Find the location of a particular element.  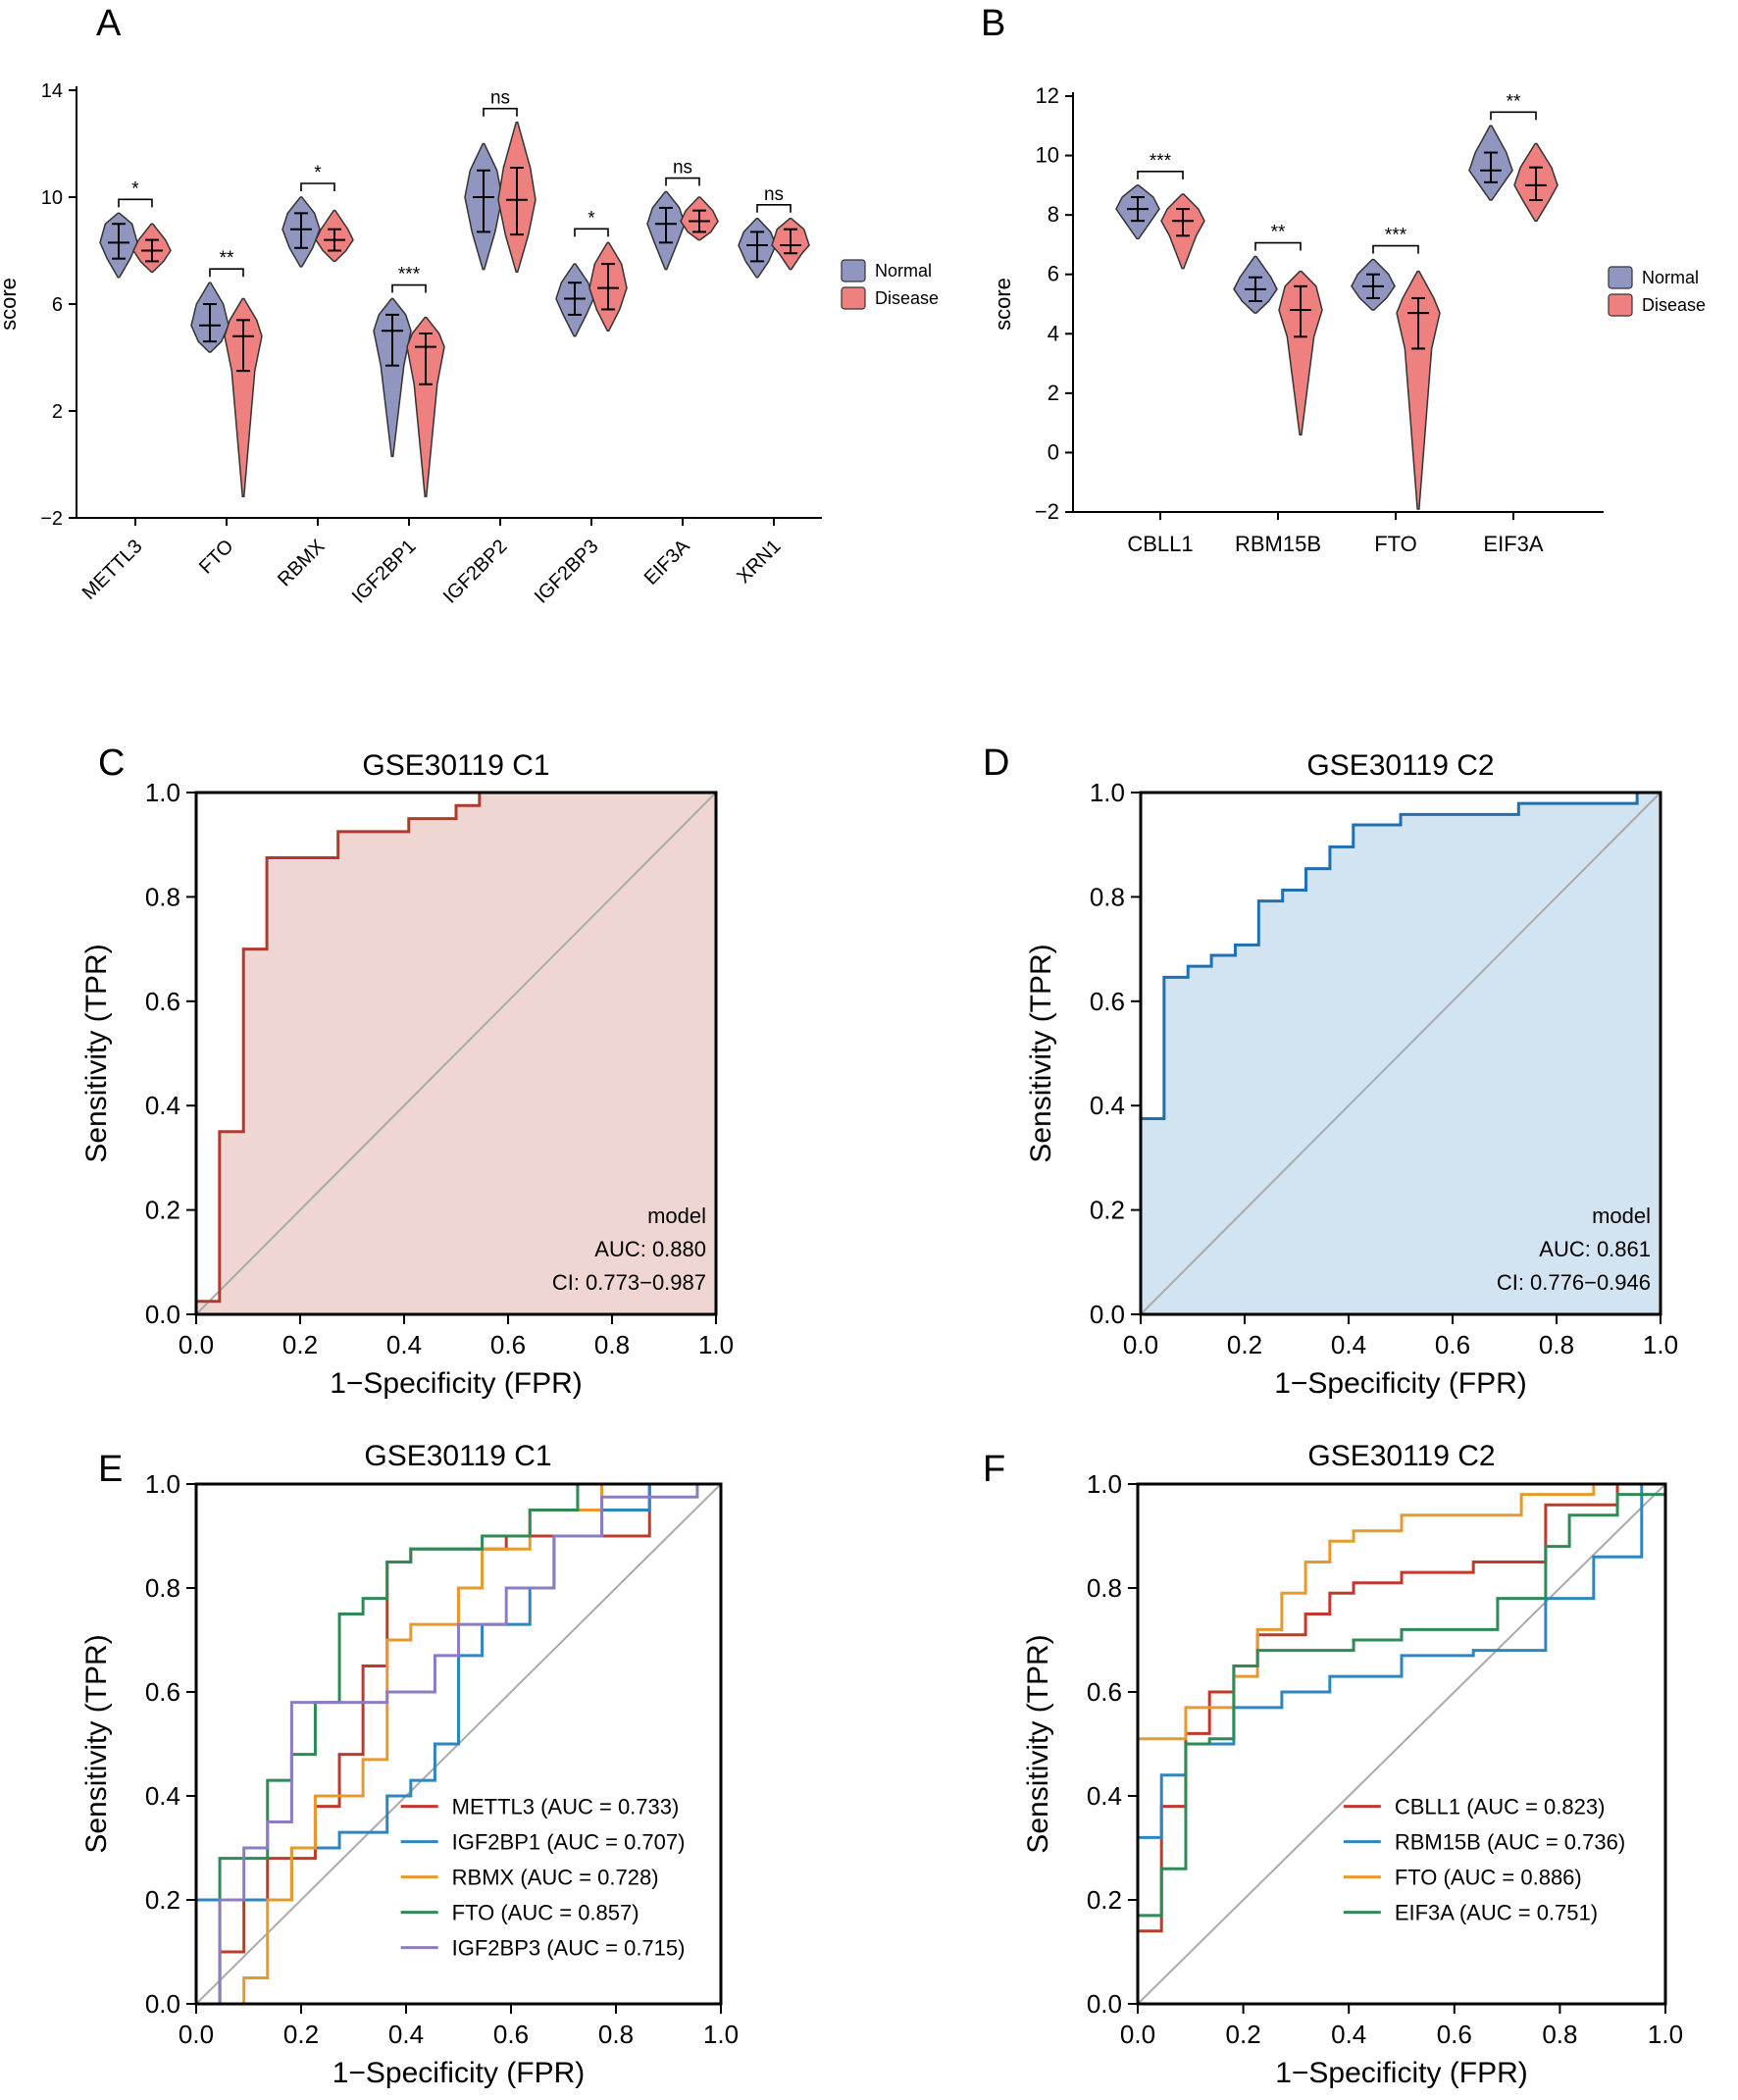

legend-label-fto: FTO (AUC = 0.886) is located at coordinates (1488, 1878).